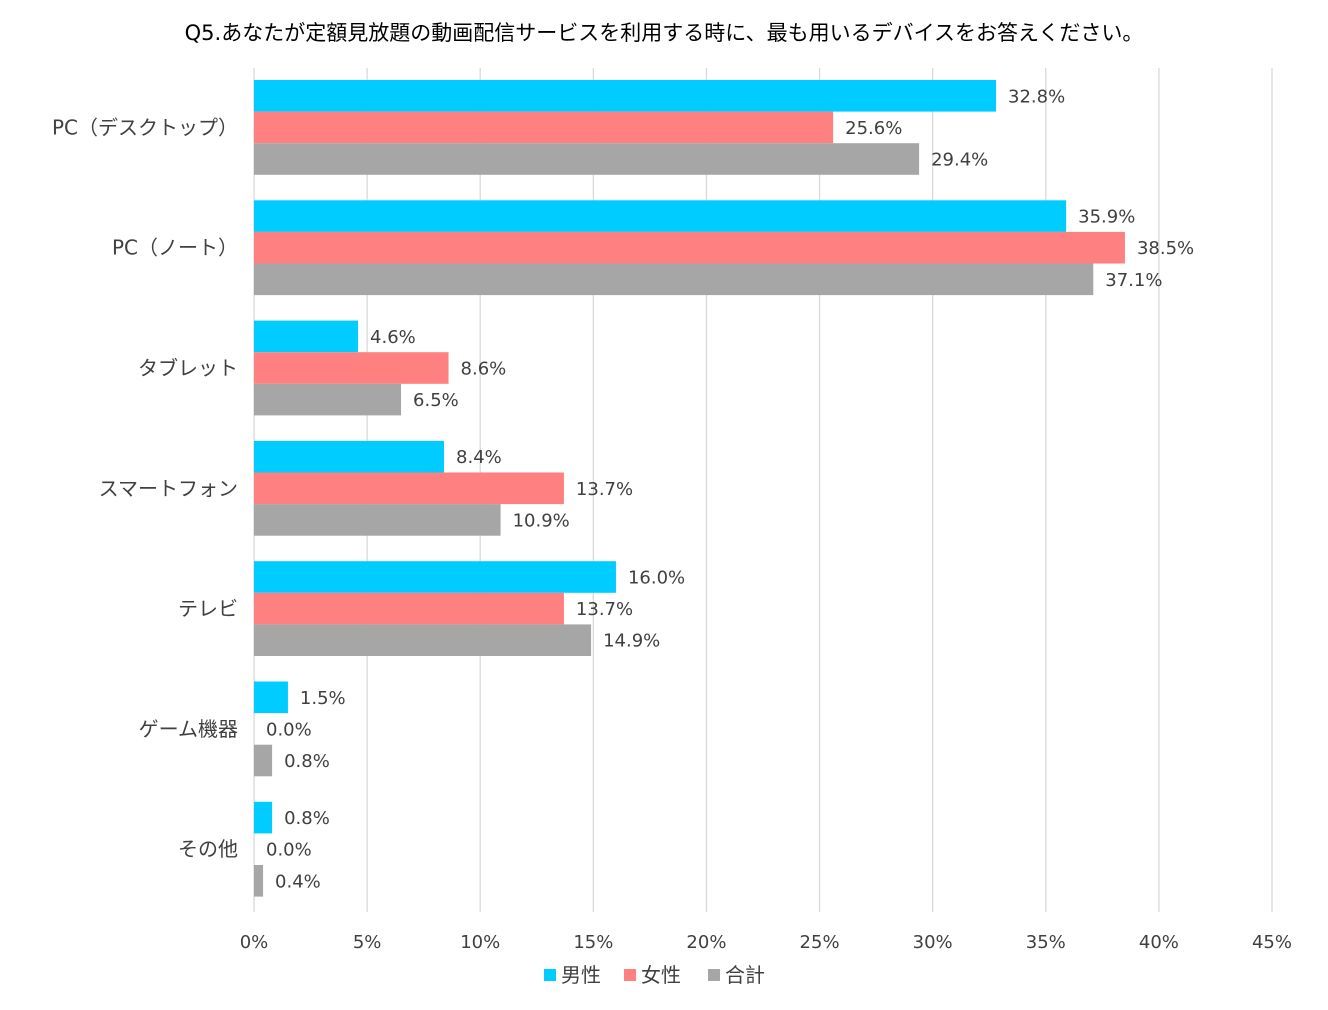 The image size is (1328, 1010). What do you see at coordinates (1106, 217) in the screenshot?
I see `data-label: 35.9%` at bounding box center [1106, 217].